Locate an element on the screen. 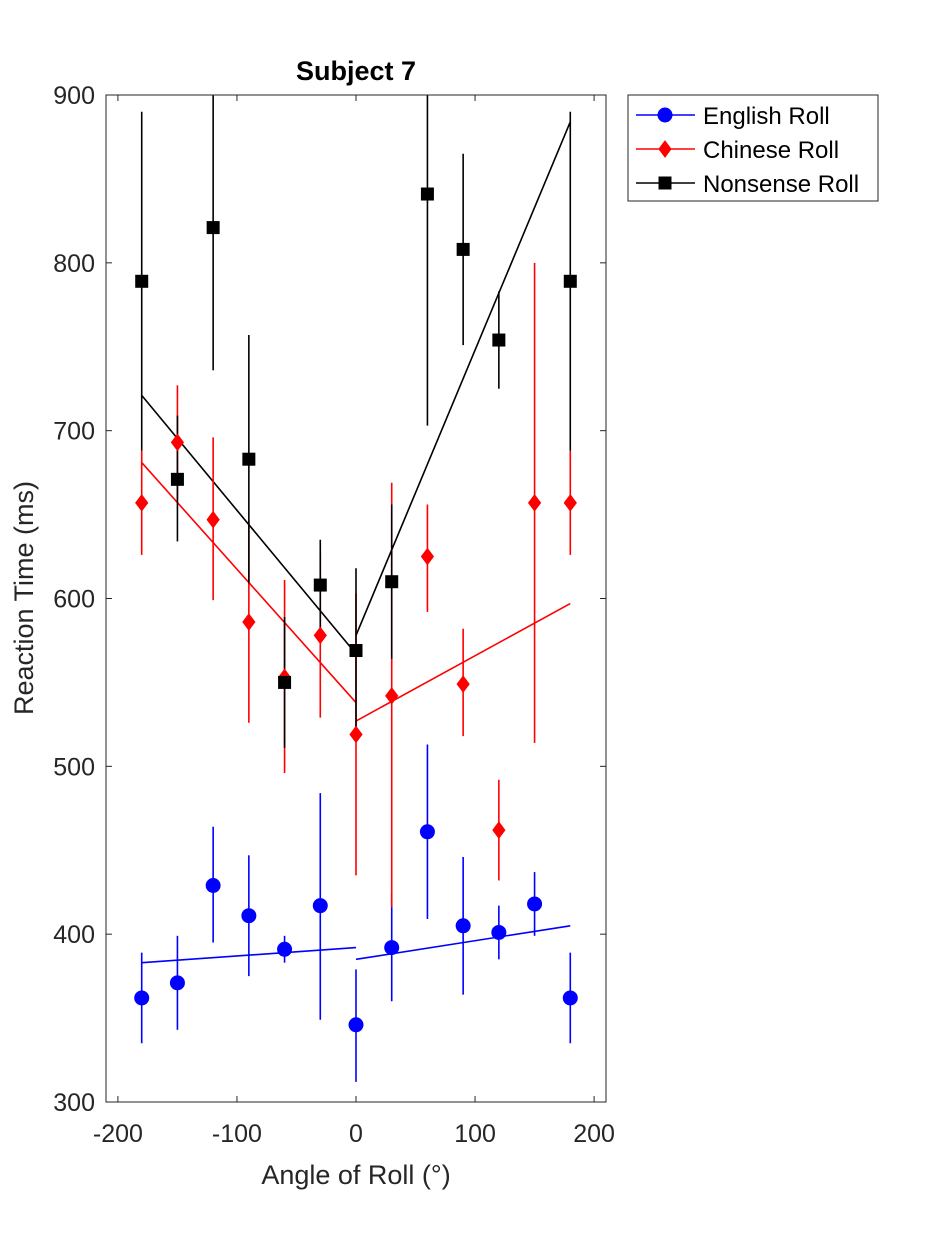  x-tick-label: 200 is located at coordinates (594, 1134).